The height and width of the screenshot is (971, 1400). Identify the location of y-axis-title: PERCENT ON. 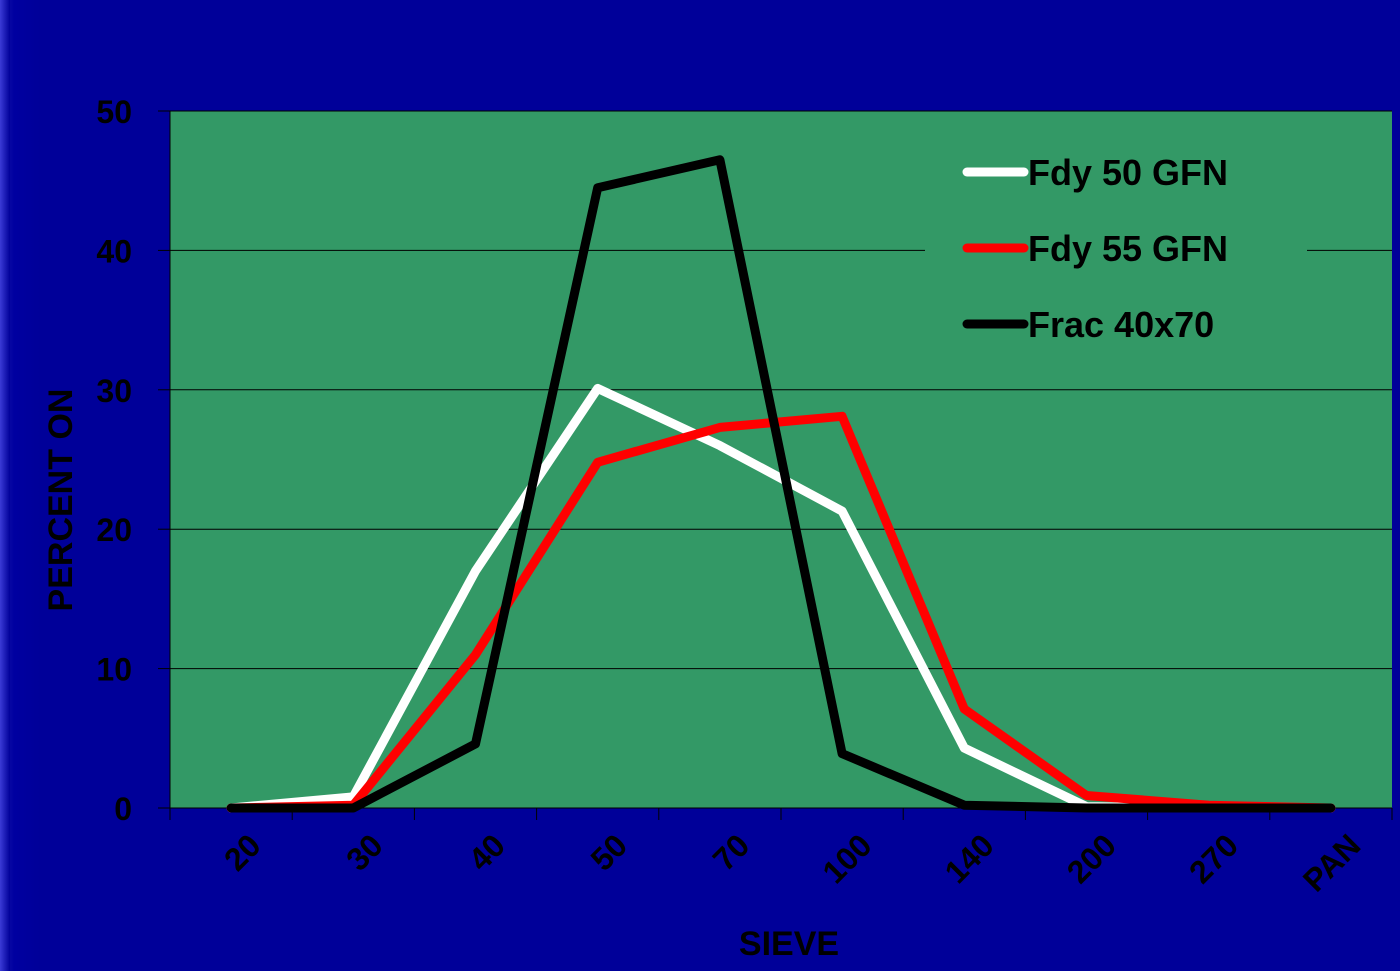
(61, 500).